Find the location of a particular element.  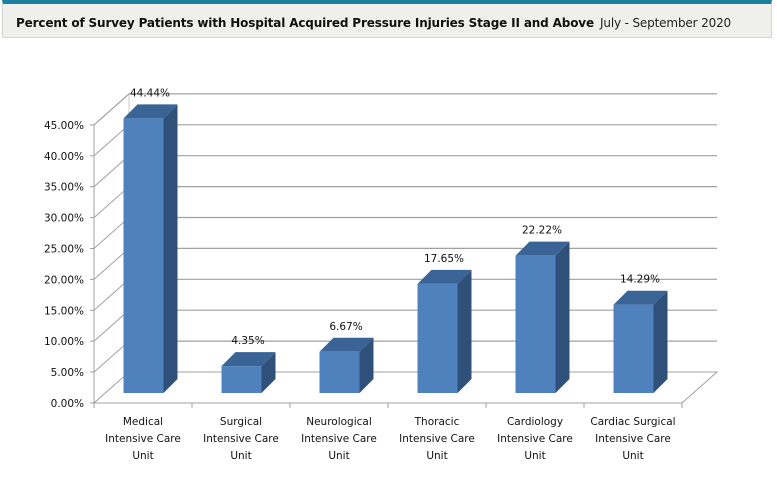

data-label: 44.44% is located at coordinates (150, 93).